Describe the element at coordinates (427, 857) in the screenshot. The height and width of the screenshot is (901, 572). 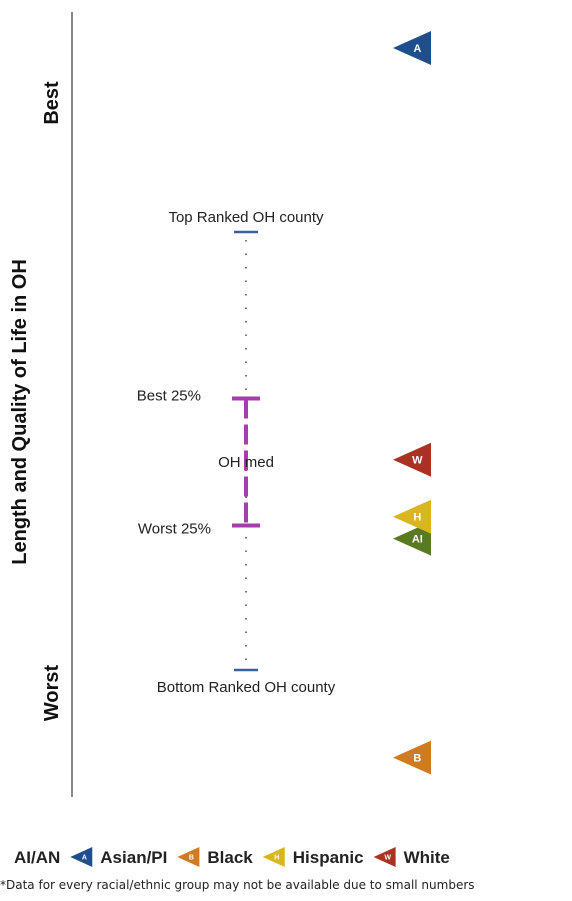
I see `legend-label-white: White` at that location.